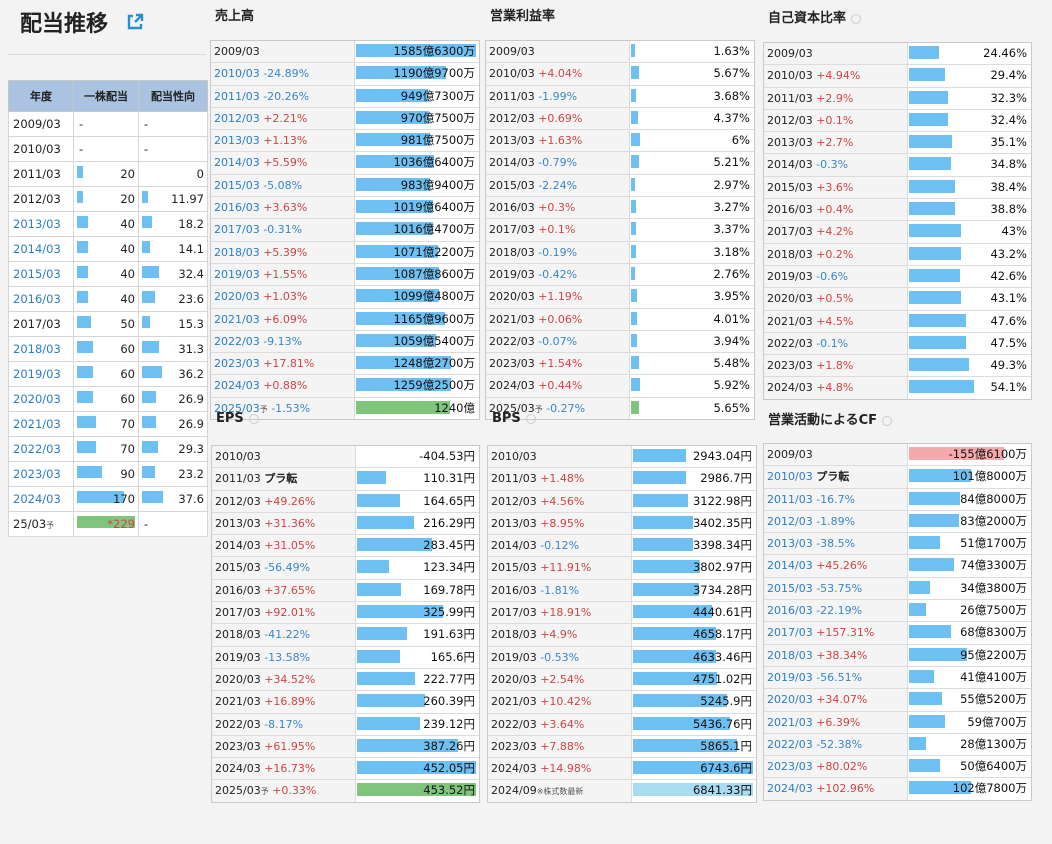 This screenshot has height=844, width=1052. I want to click on dividend-year: 2024/03, so click(41, 499).